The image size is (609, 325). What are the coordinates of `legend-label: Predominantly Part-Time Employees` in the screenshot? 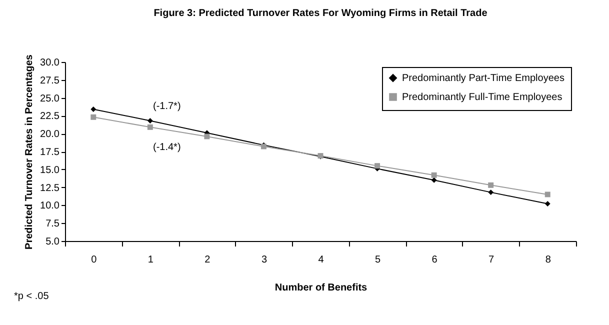 It's located at (483, 78).